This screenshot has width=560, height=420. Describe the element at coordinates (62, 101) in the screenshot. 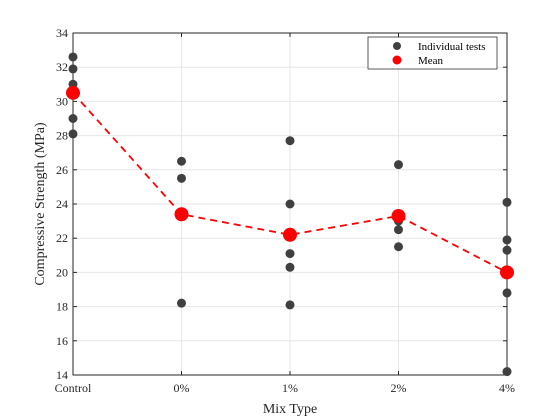

I see `y-tick-label: 30` at that location.